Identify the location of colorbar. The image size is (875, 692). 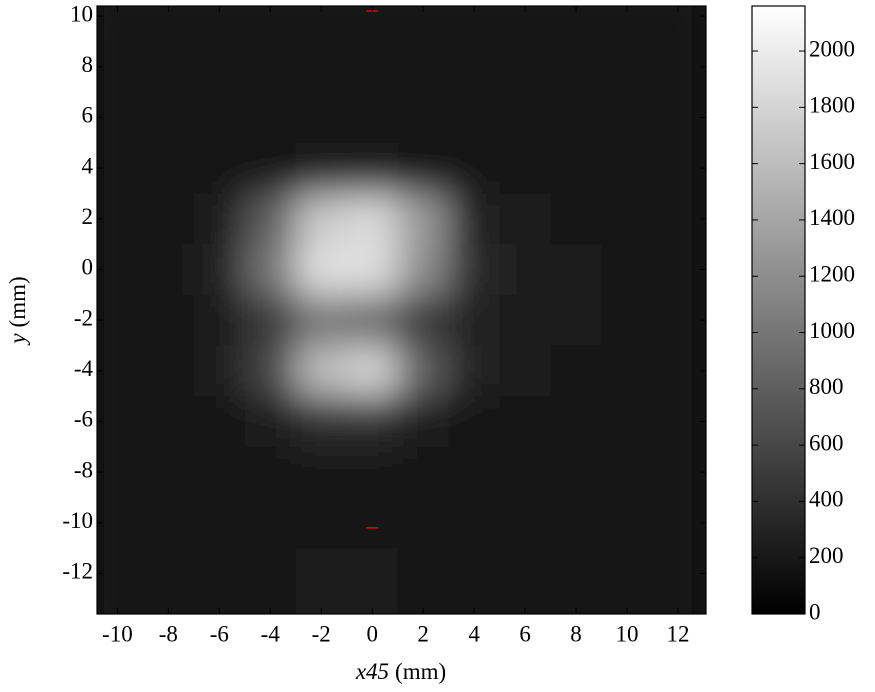
(778, 310).